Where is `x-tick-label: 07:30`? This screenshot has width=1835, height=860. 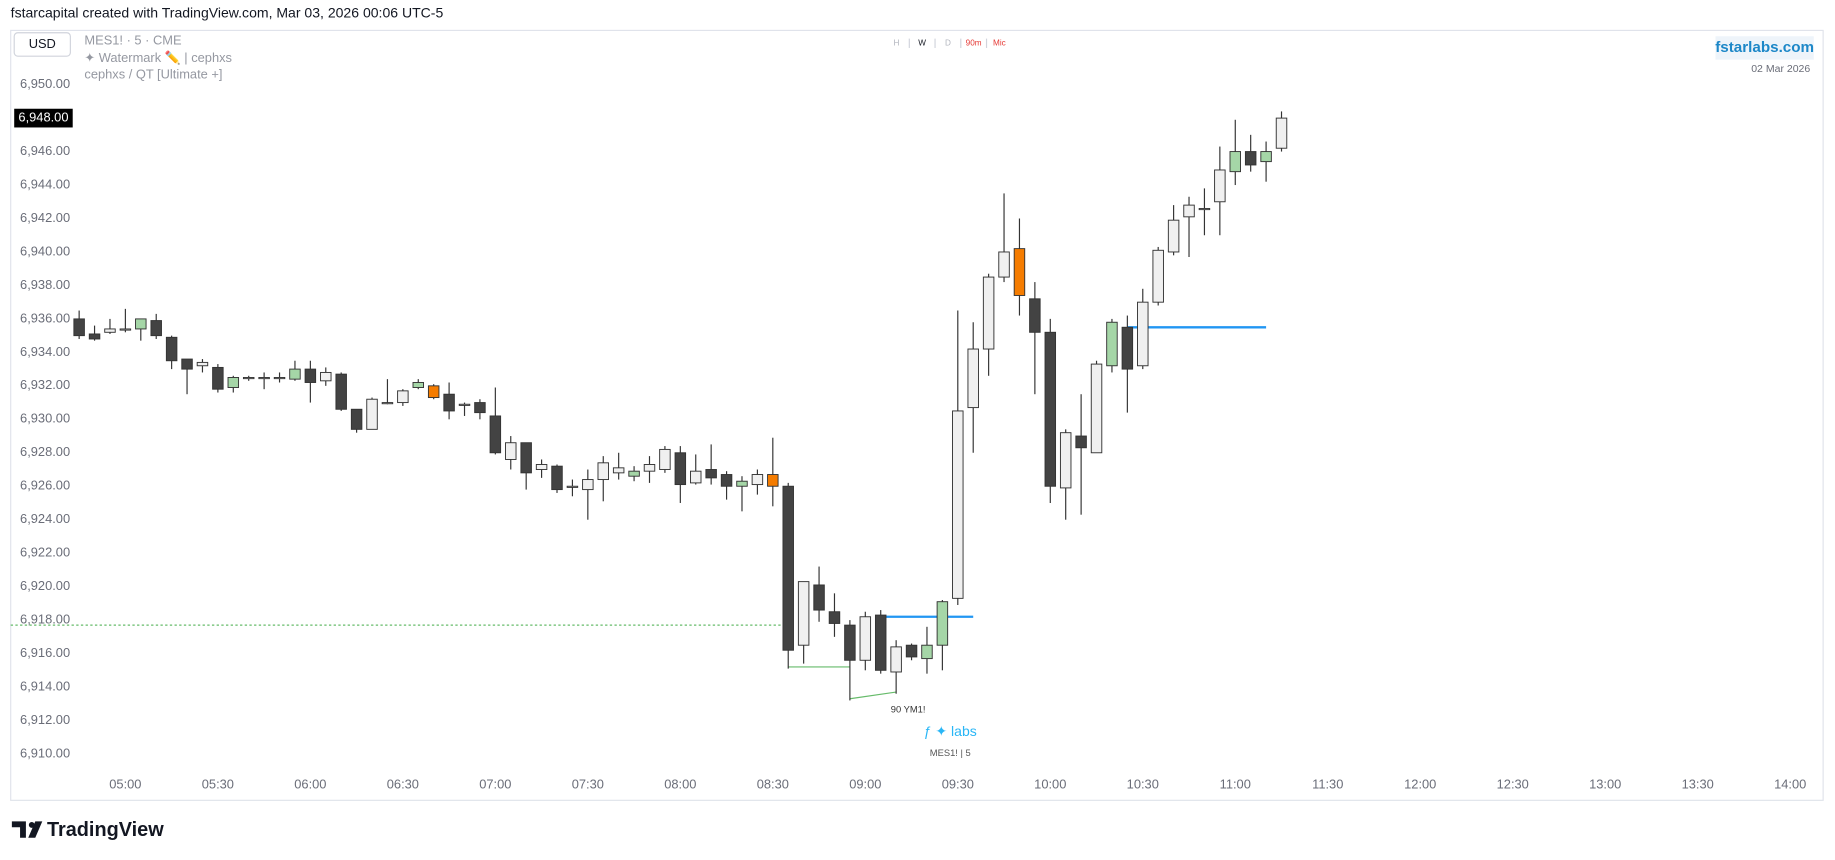
x-tick-label: 07:30 is located at coordinates (588, 784).